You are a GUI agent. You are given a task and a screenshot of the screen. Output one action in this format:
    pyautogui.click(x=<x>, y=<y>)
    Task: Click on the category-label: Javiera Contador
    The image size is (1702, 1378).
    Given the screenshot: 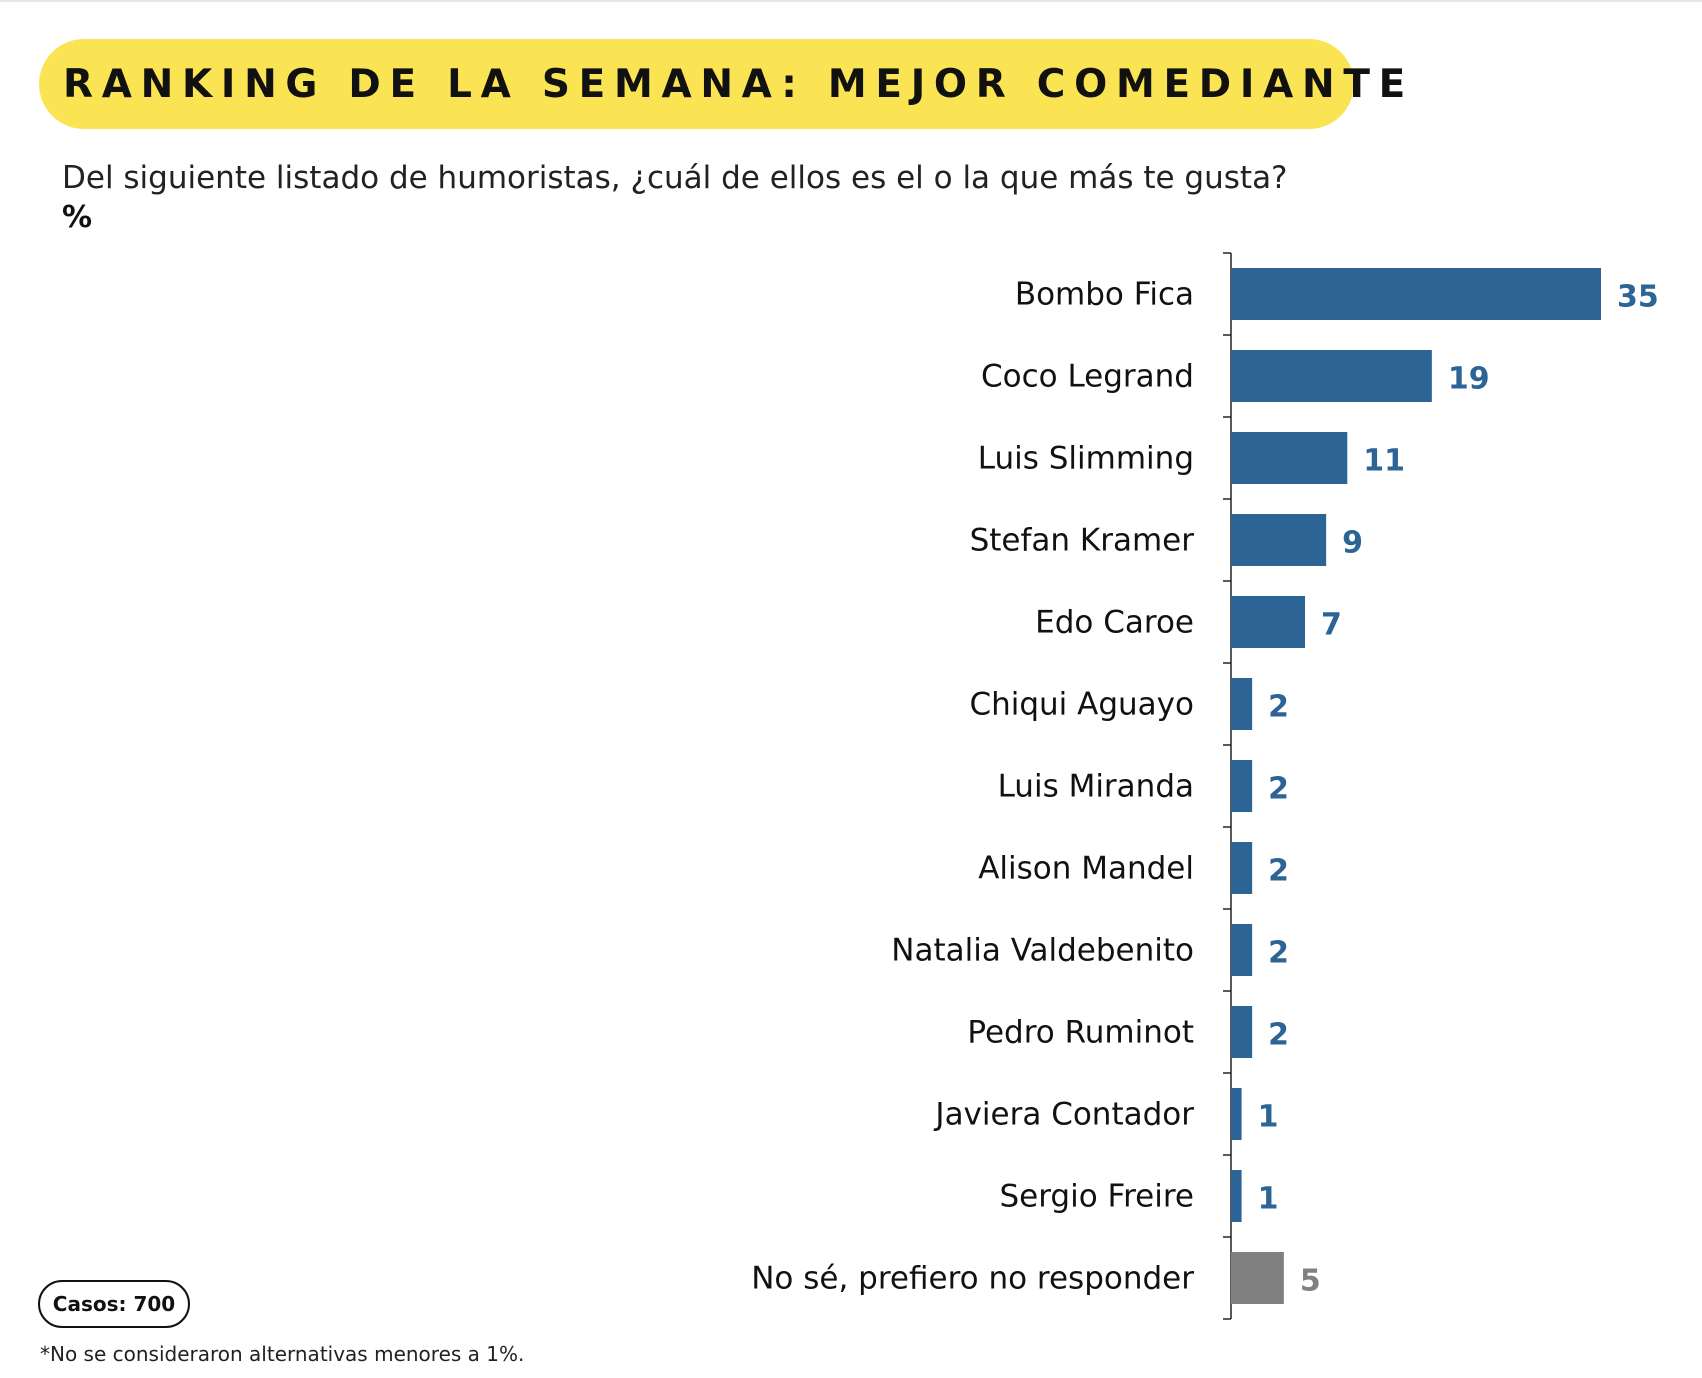 What is the action you would take?
    pyautogui.click(x=1063, y=1115)
    